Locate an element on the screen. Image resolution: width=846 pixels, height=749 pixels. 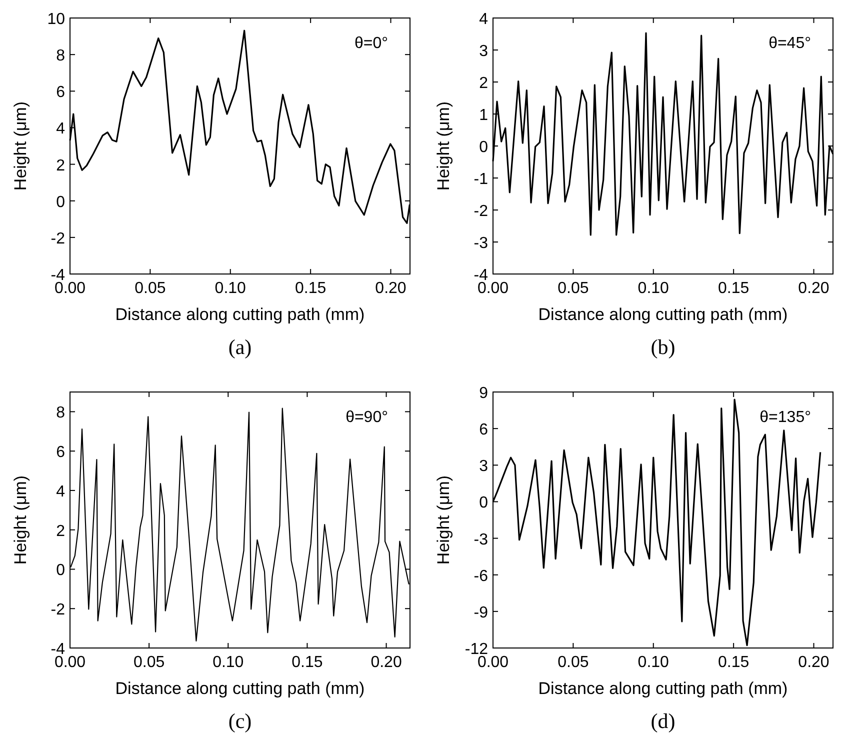
y-tick-label: 9 is located at coordinates (483, 393).